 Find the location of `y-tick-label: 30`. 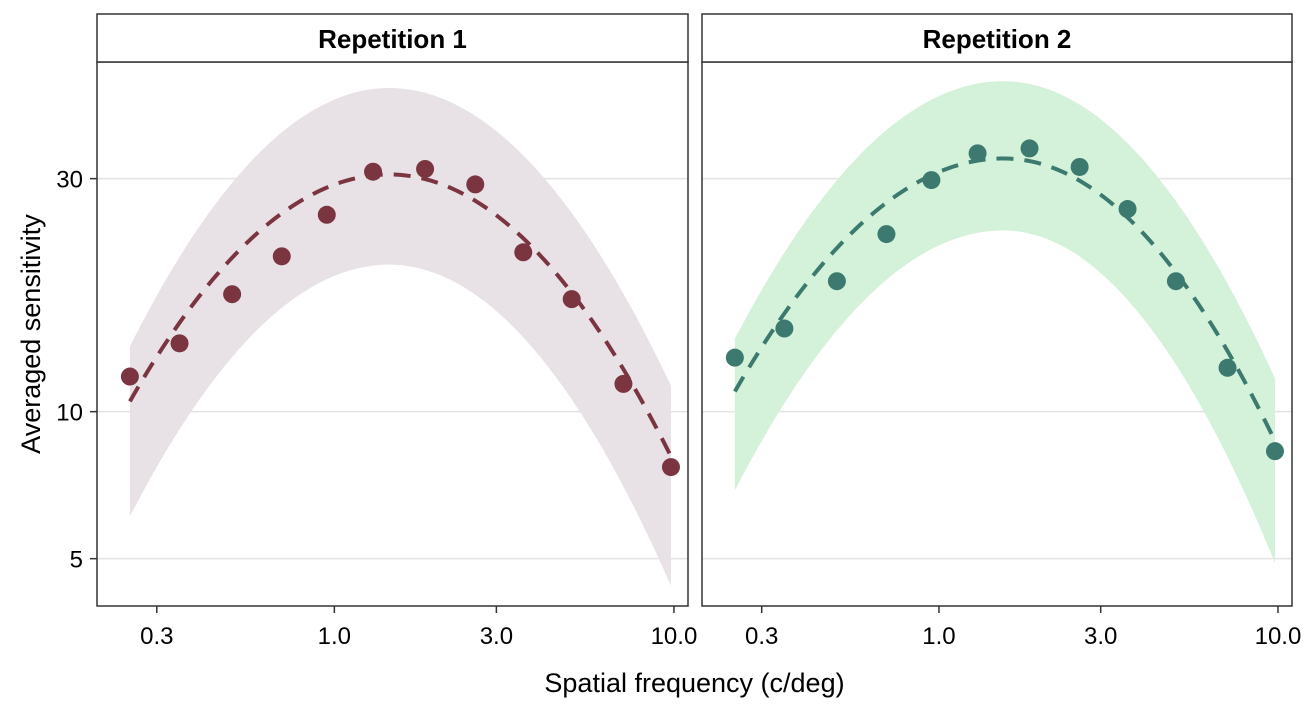

y-tick-label: 30 is located at coordinates (69, 180).